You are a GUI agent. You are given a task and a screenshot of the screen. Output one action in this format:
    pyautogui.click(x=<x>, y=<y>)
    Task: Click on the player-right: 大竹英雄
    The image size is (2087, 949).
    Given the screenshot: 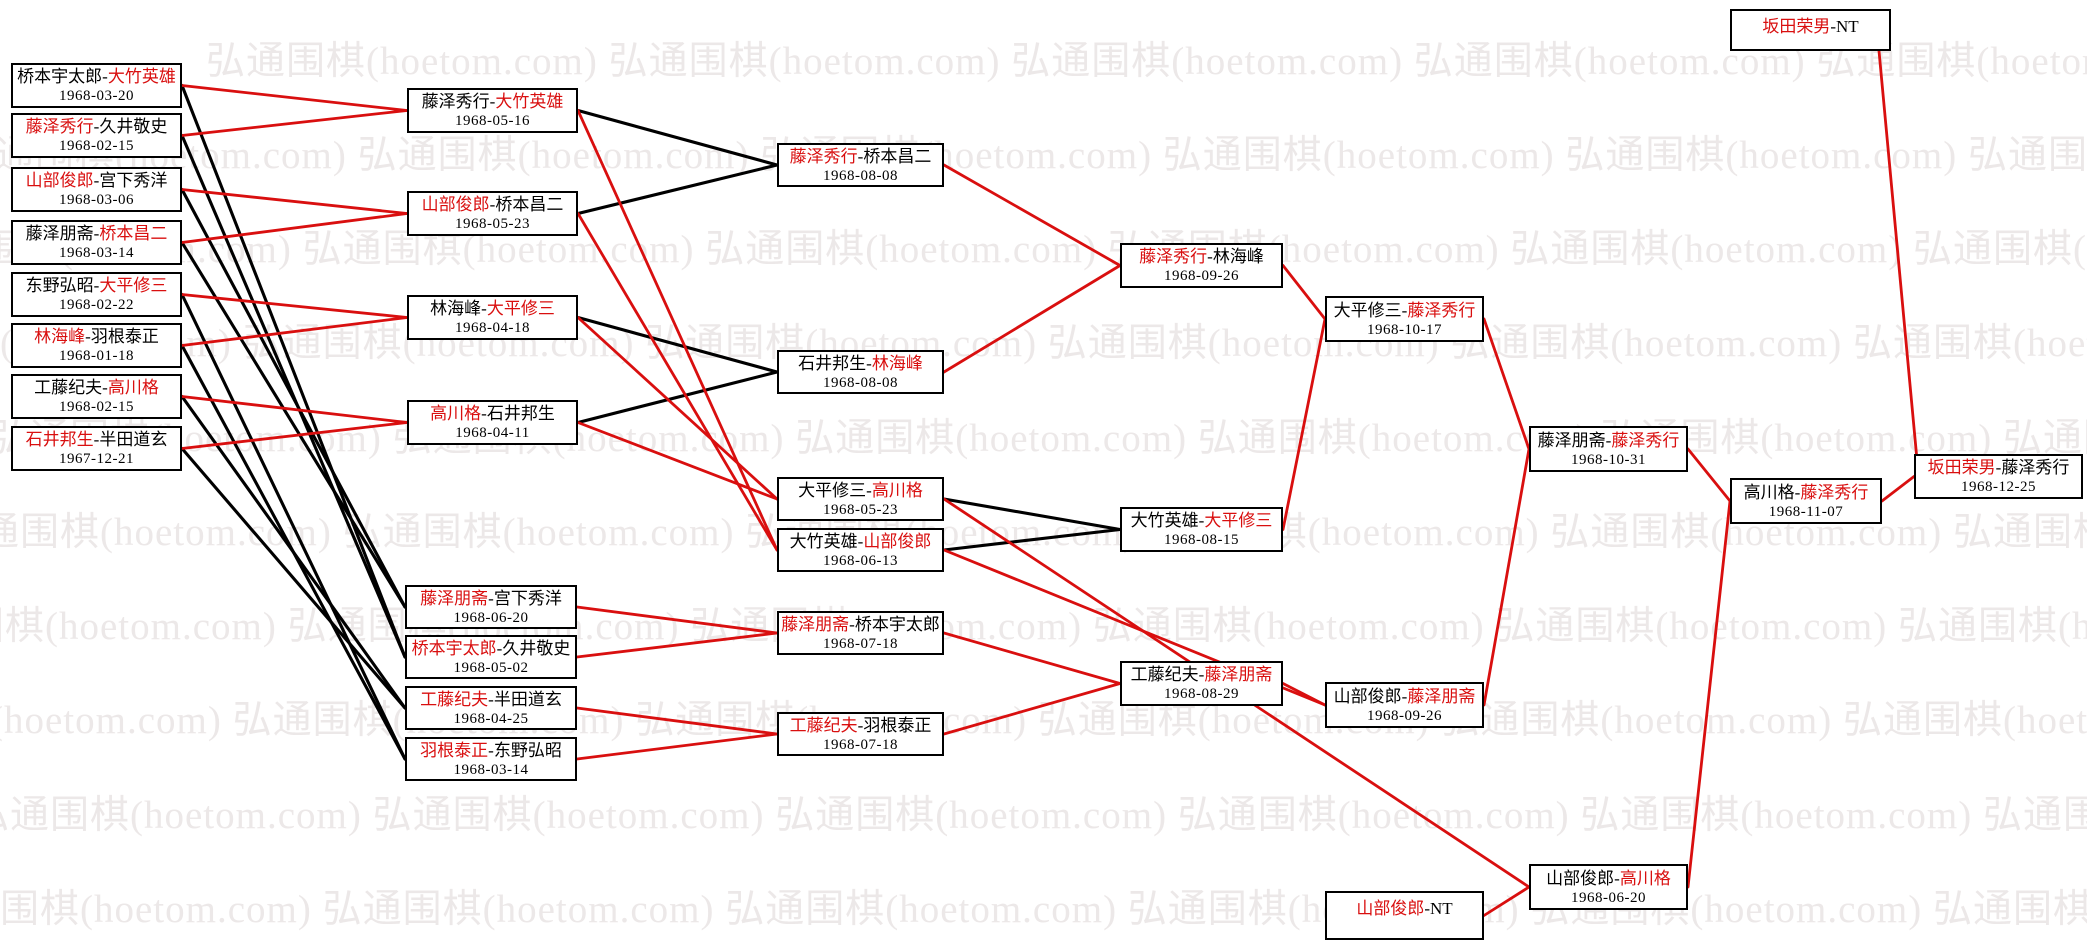 What is the action you would take?
    pyautogui.click(x=529, y=101)
    